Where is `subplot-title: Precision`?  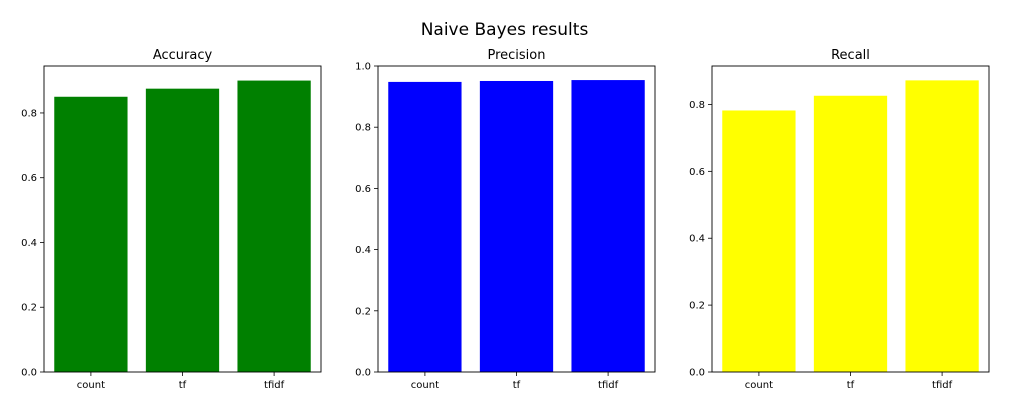
subplot-title: Precision is located at coordinates (516, 55).